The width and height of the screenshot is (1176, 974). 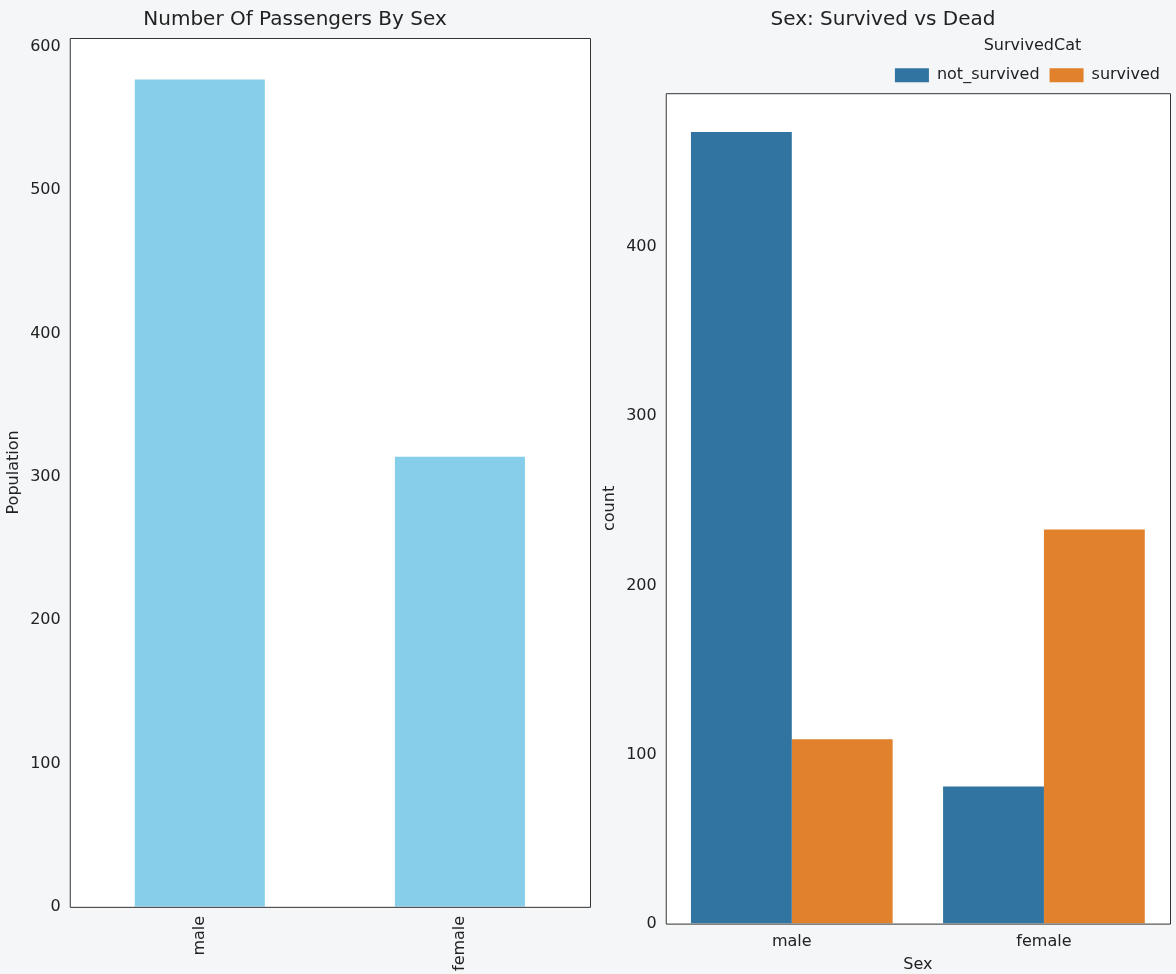 What do you see at coordinates (12, 472) in the screenshot?
I see `y-axis-title: Population` at bounding box center [12, 472].